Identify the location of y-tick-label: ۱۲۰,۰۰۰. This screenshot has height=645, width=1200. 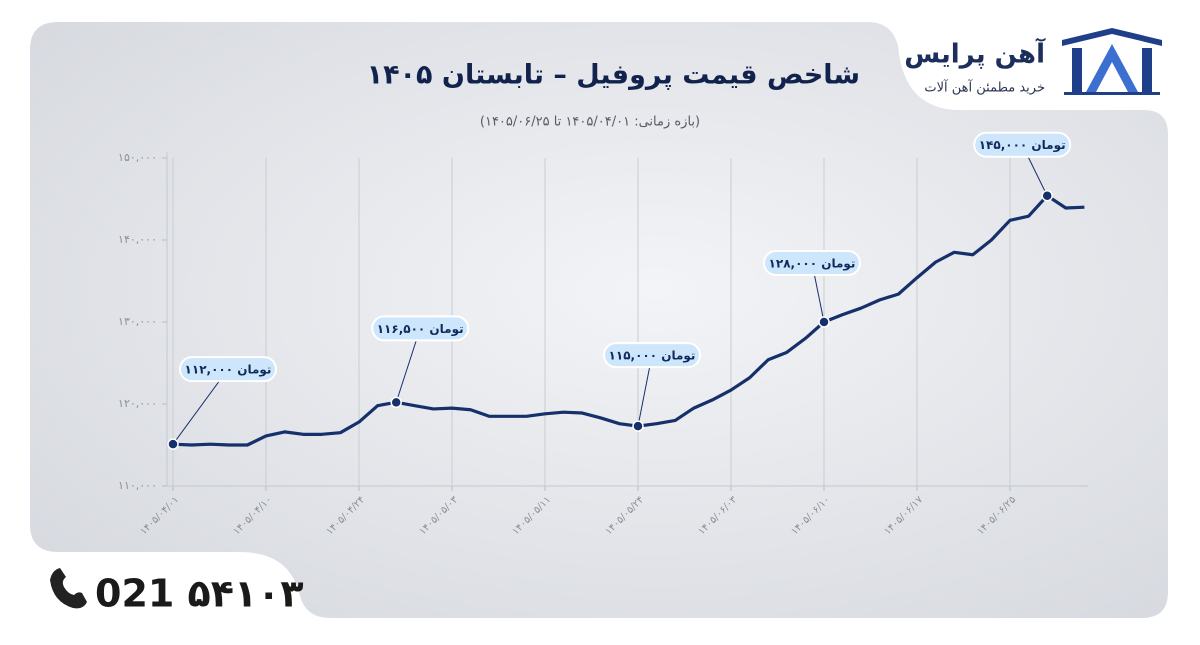
(137, 403).